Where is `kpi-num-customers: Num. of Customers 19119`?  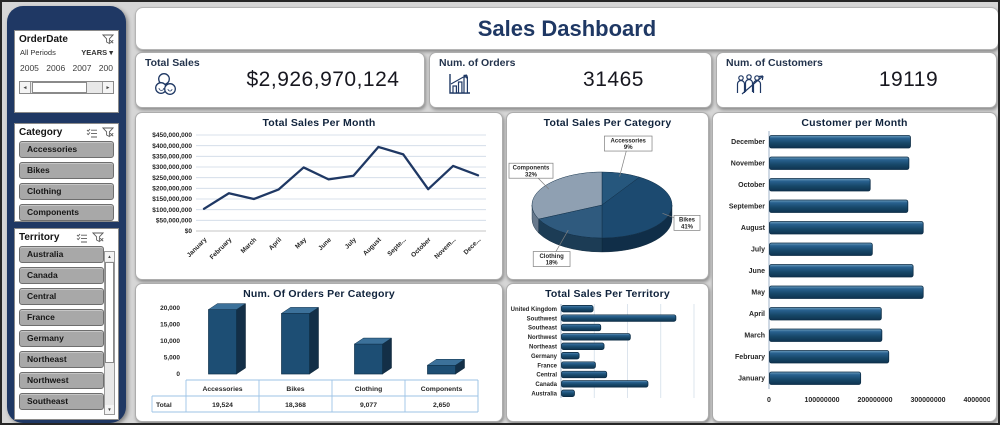 kpi-num-customers: Num. of Customers 19119 is located at coordinates (856, 80).